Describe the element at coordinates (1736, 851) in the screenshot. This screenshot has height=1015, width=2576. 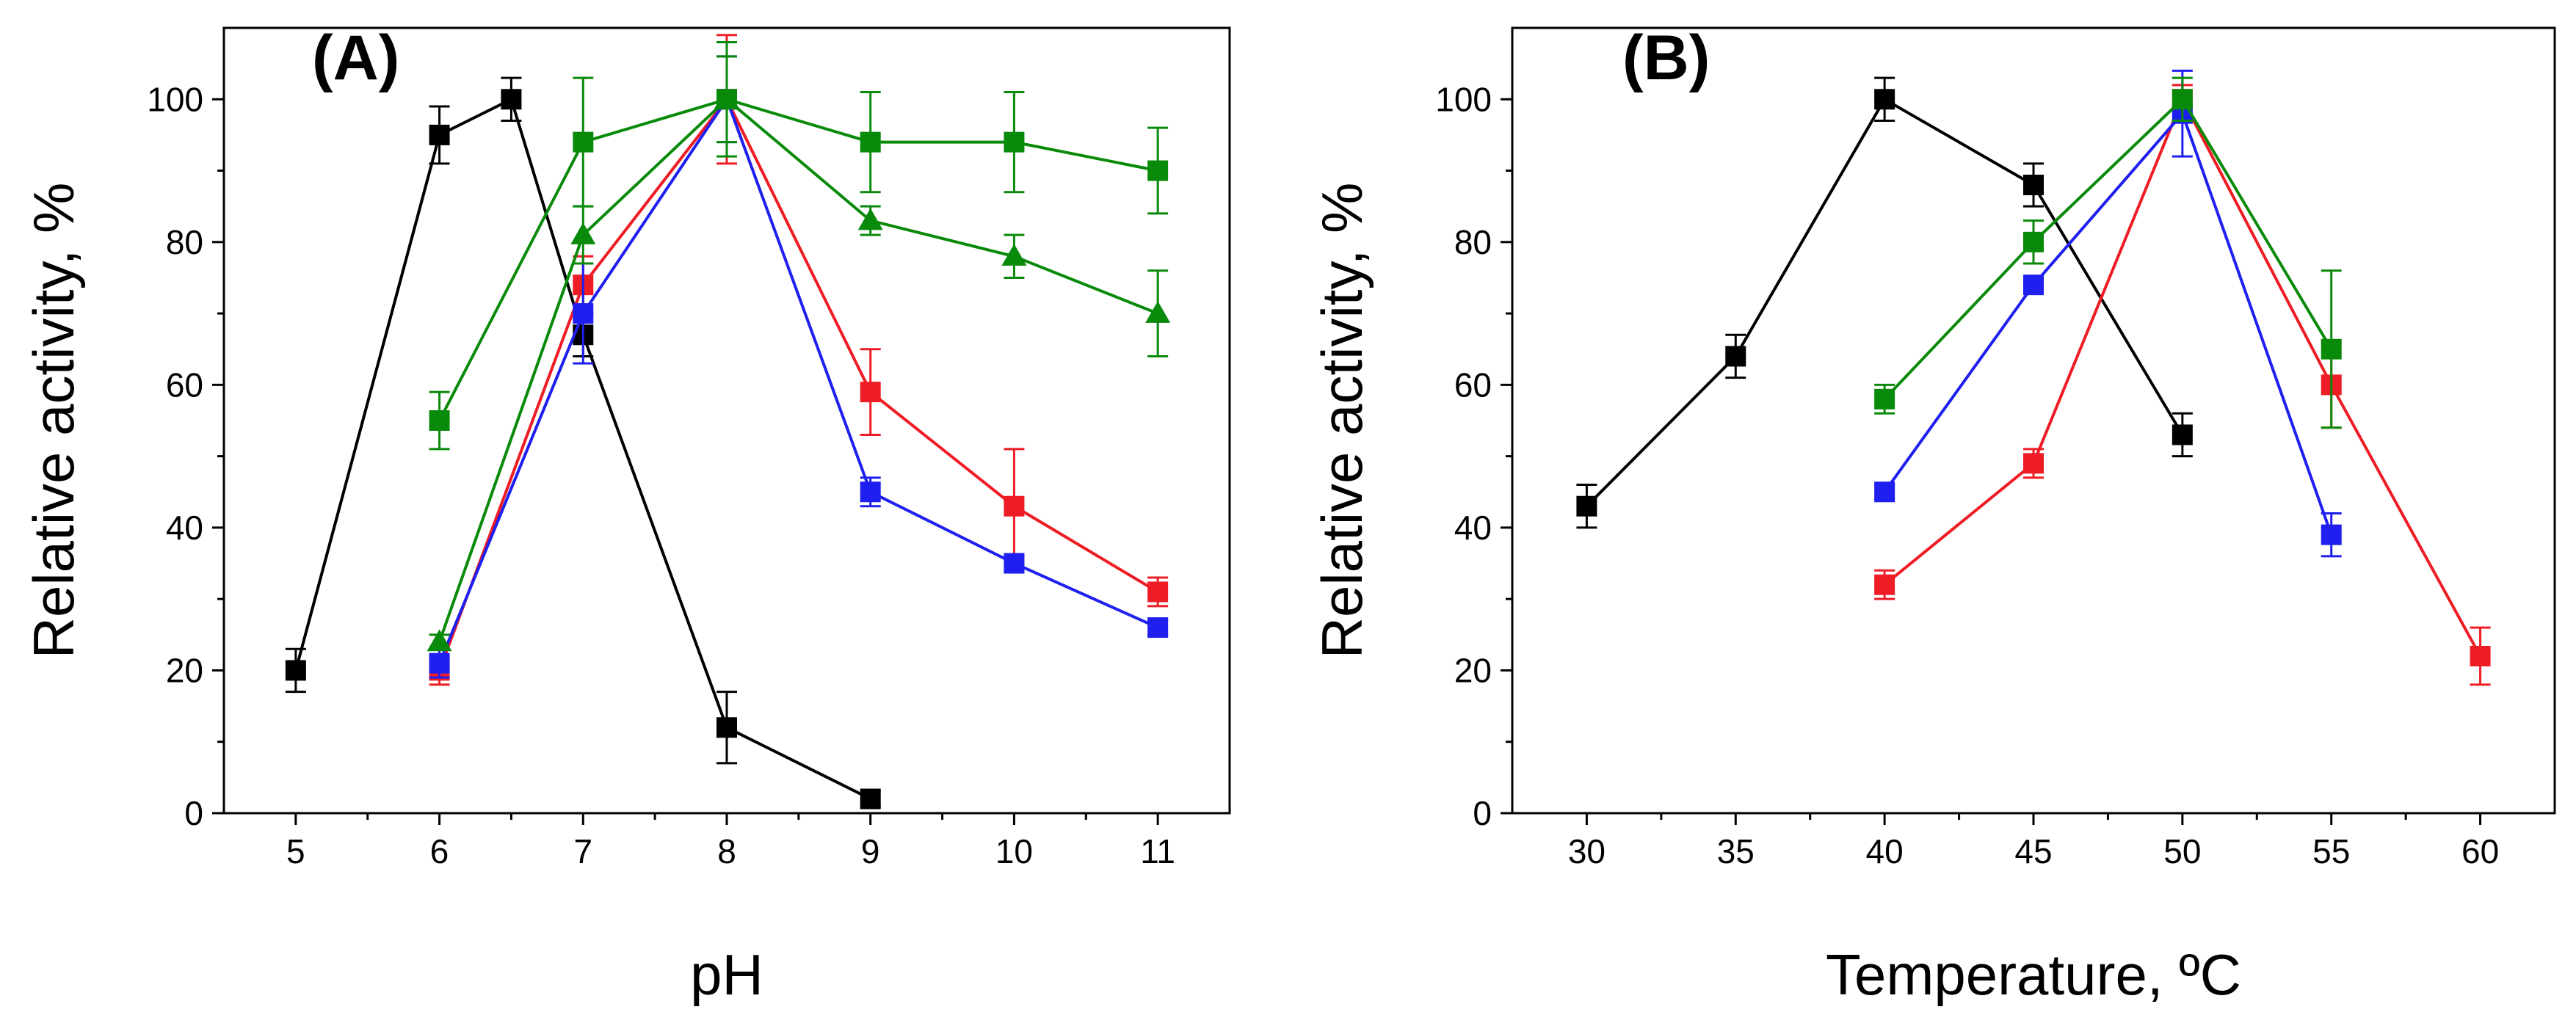
I see `x-tick-label: 35` at that location.